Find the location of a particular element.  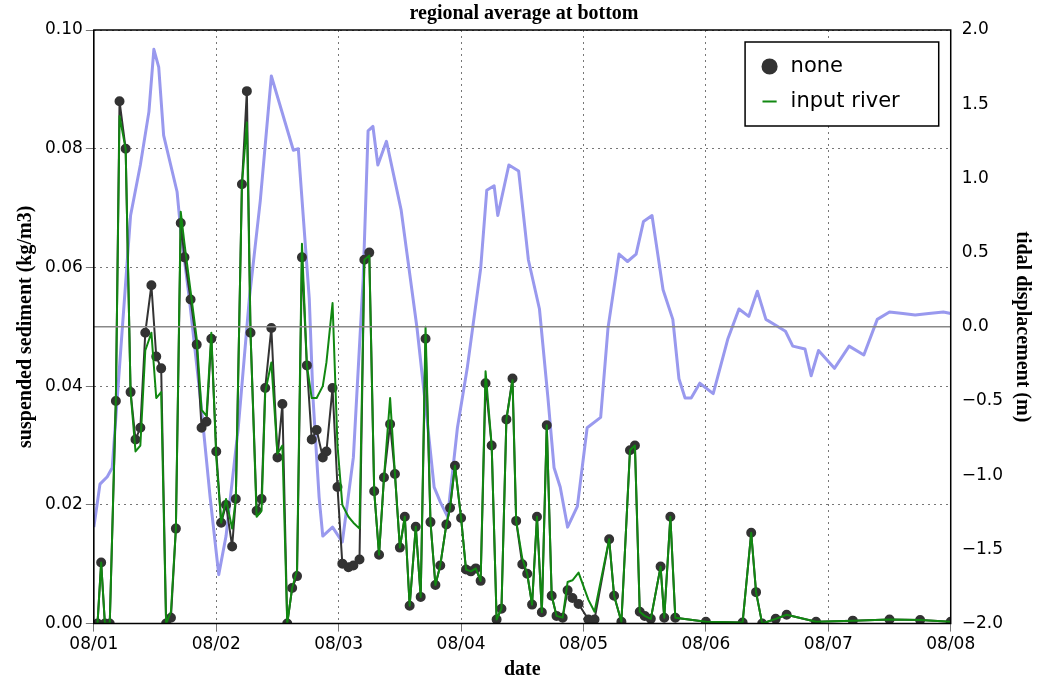

chart-title: regional average at bottom is located at coordinates (524, 13).